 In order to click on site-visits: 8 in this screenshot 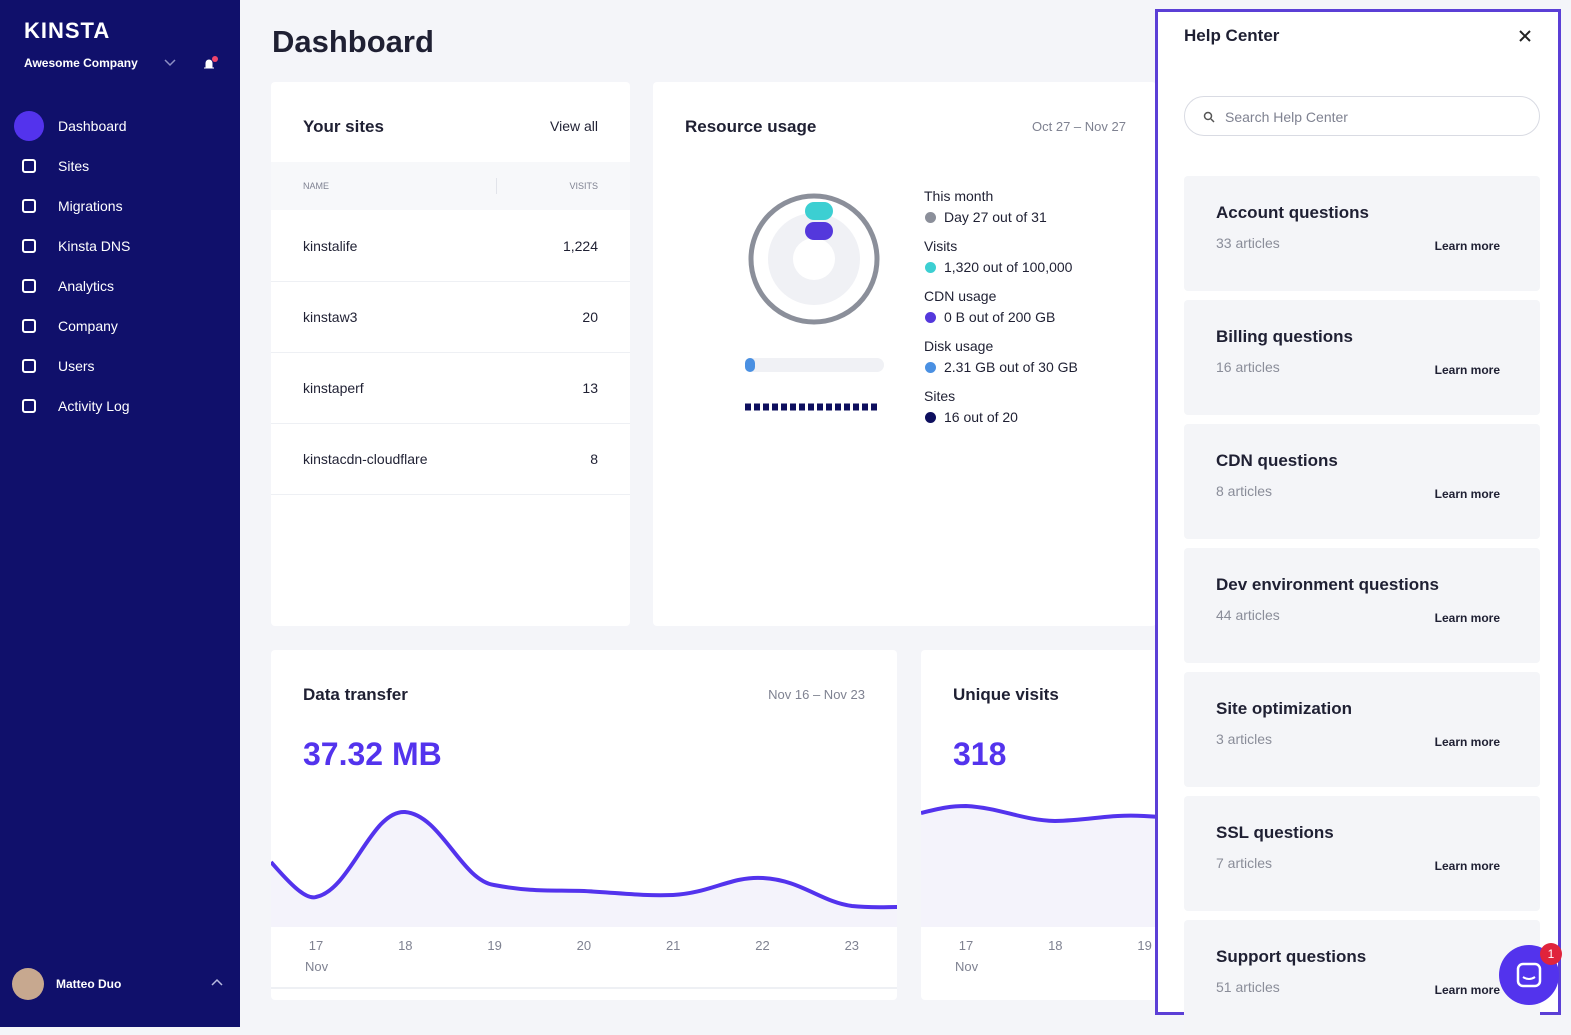, I will do `click(594, 459)`.